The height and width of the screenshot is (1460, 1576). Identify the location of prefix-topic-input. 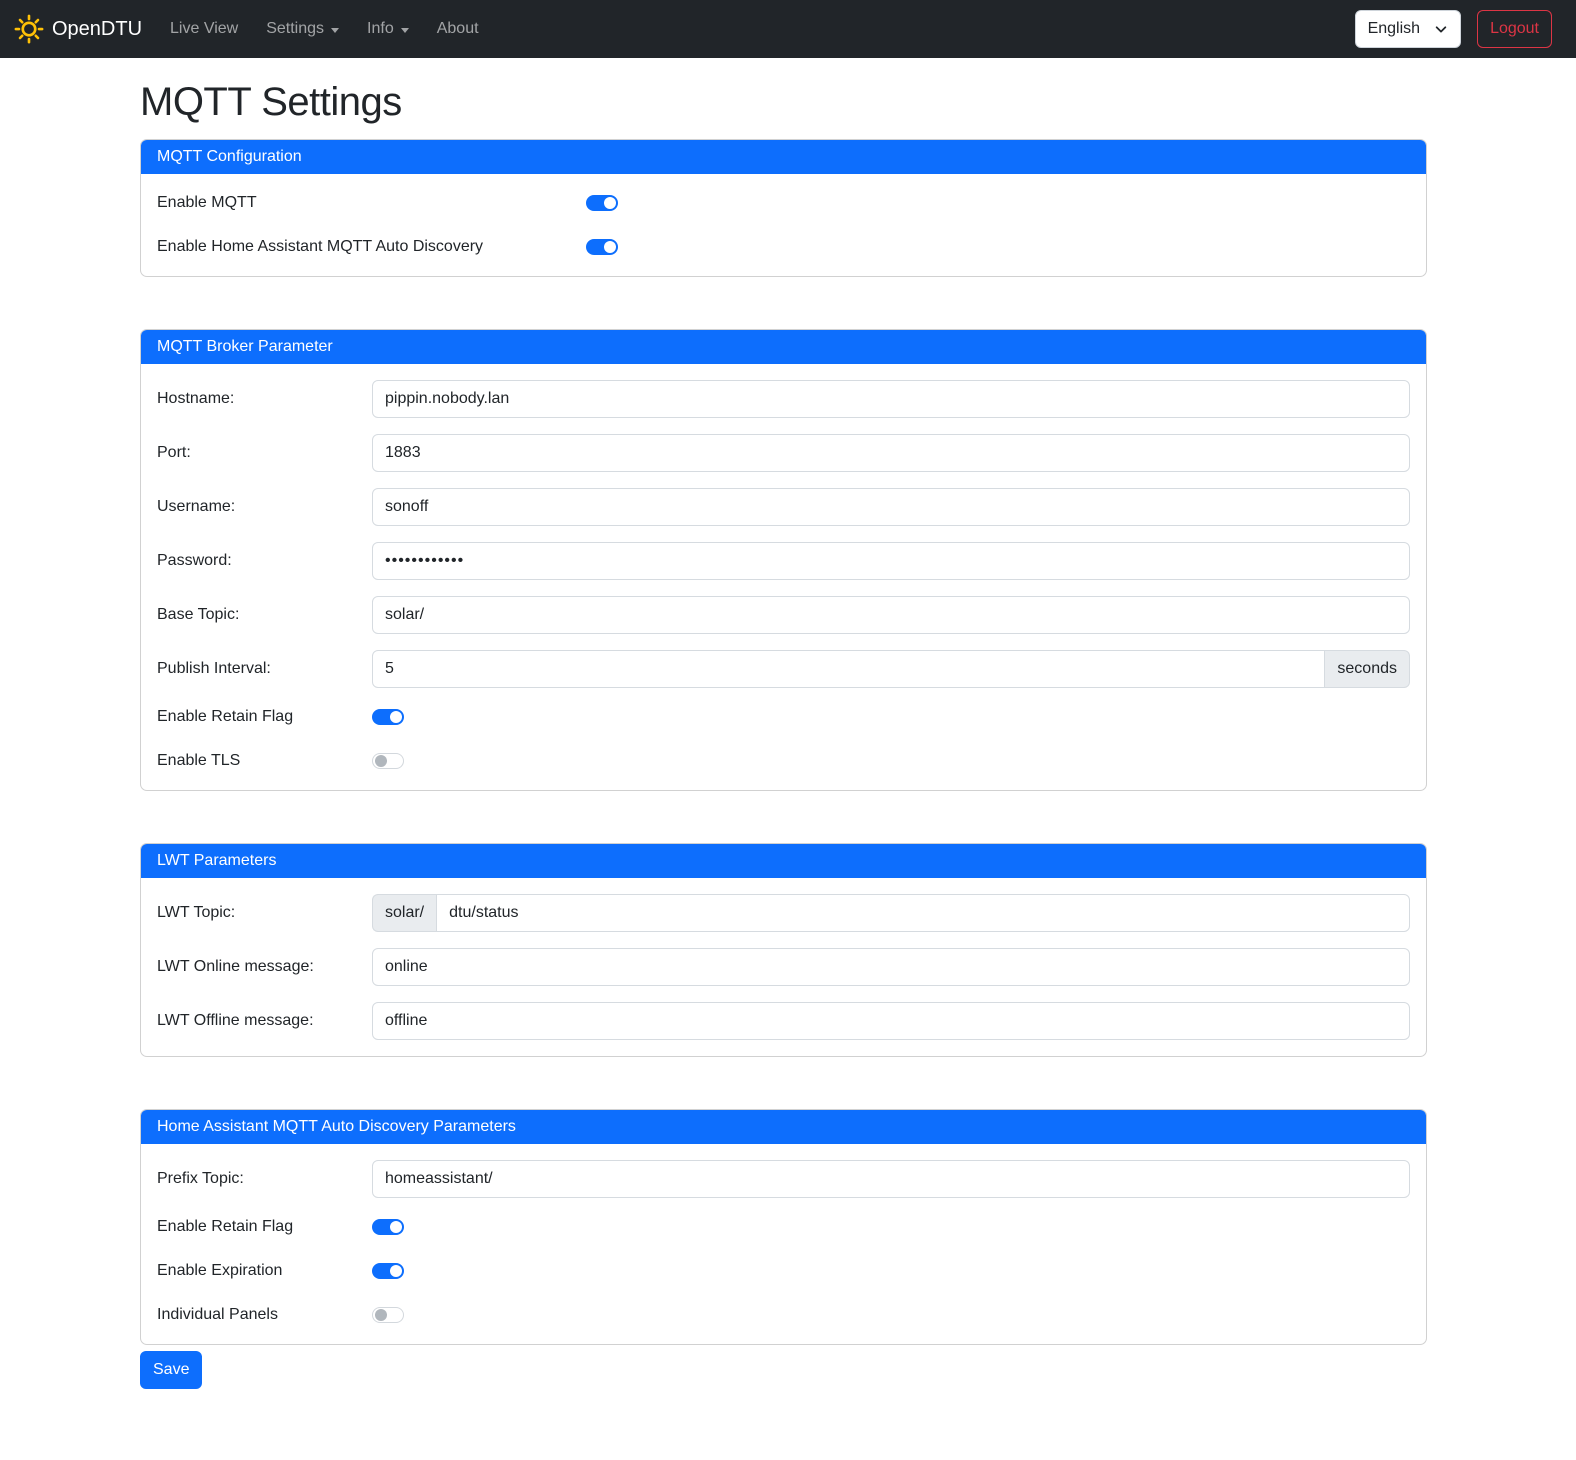
(891, 1179).